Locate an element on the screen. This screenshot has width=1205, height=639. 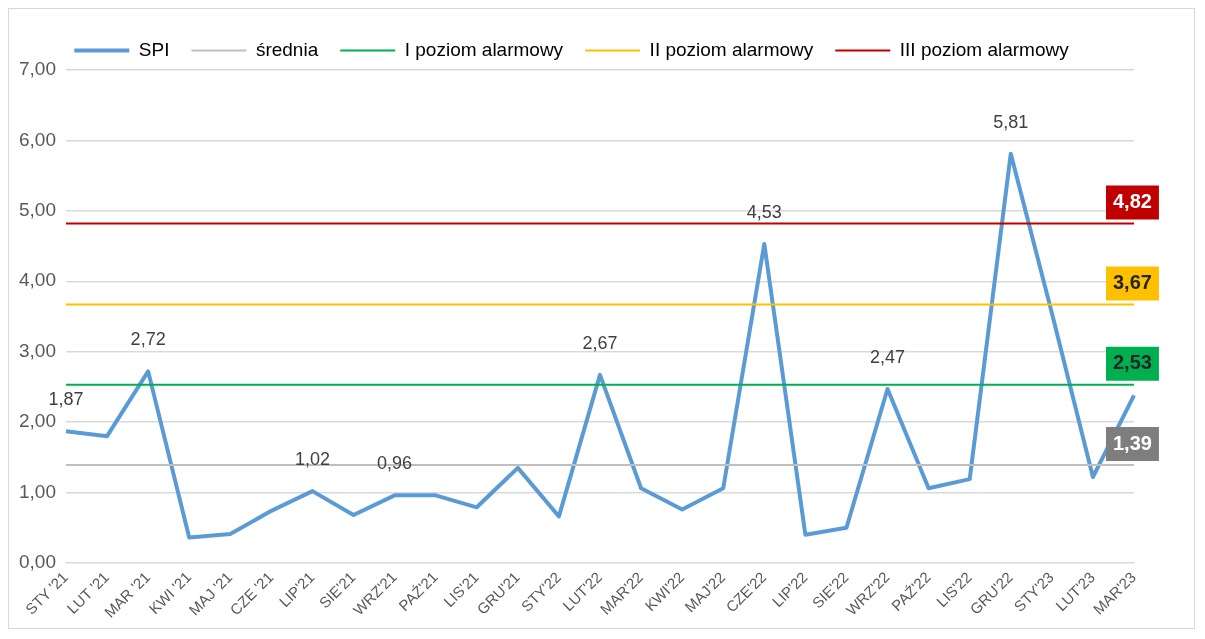
y-tick-label: 3,00 is located at coordinates (37, 350).